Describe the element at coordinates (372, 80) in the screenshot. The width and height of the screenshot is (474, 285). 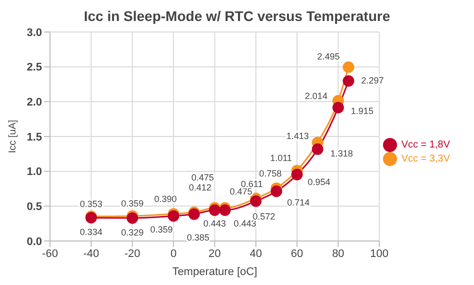
I see `data-label: 2.297` at that location.